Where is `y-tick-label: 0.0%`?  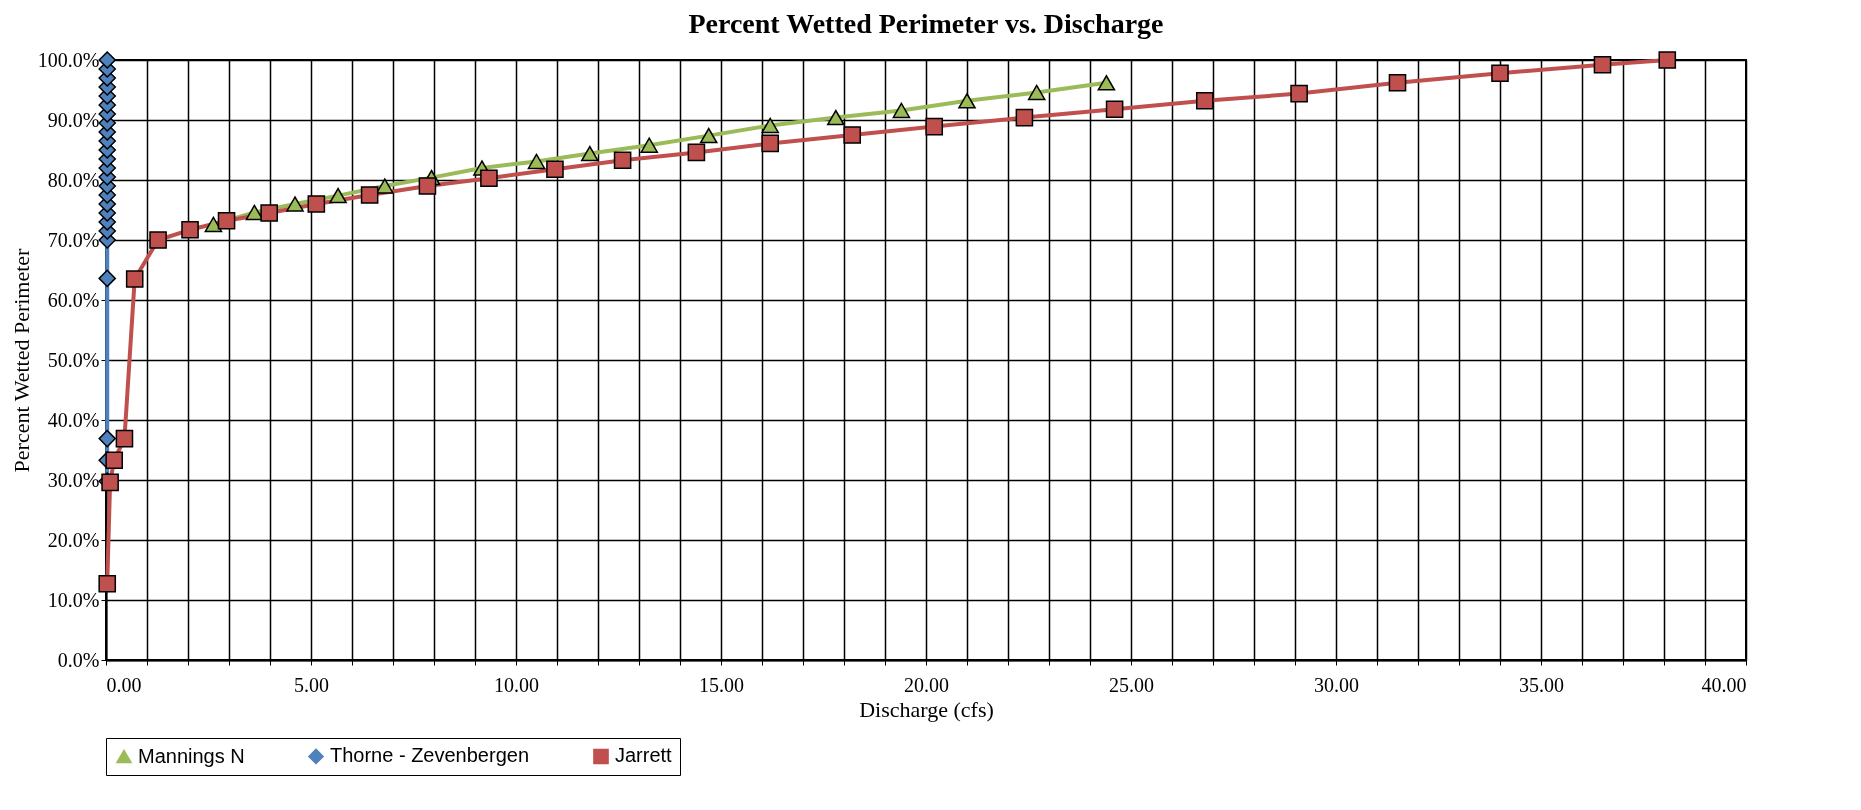
y-tick-label: 0.0% is located at coordinates (78, 659).